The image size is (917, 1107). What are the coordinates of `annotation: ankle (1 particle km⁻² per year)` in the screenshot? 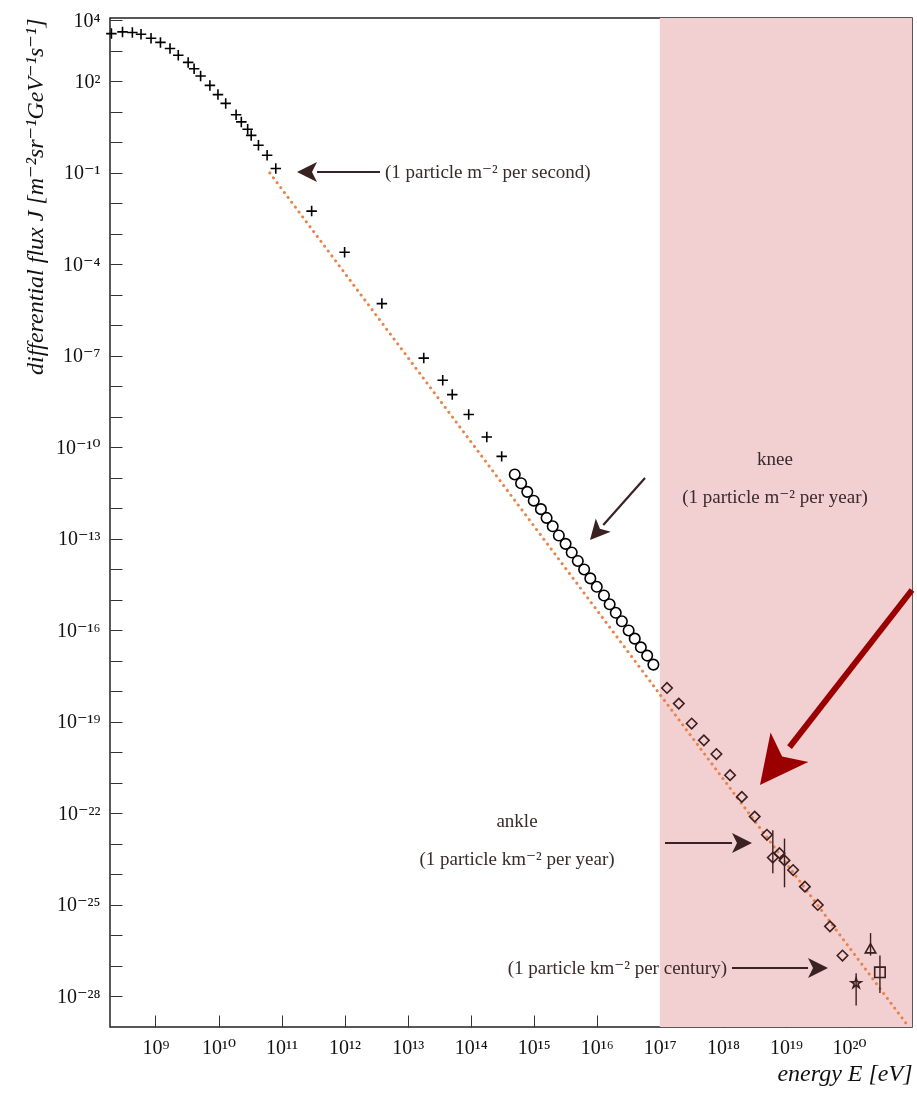 It's located at (517, 840).